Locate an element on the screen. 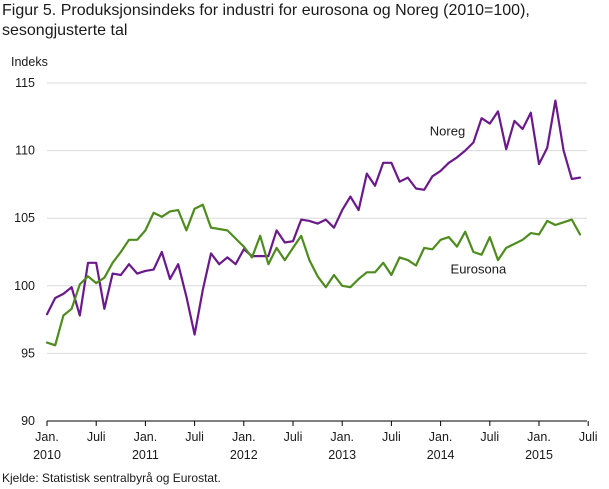 Image resolution: width=609 pixels, height=489 pixels. x-tick-year-label: 2011 is located at coordinates (145, 455).